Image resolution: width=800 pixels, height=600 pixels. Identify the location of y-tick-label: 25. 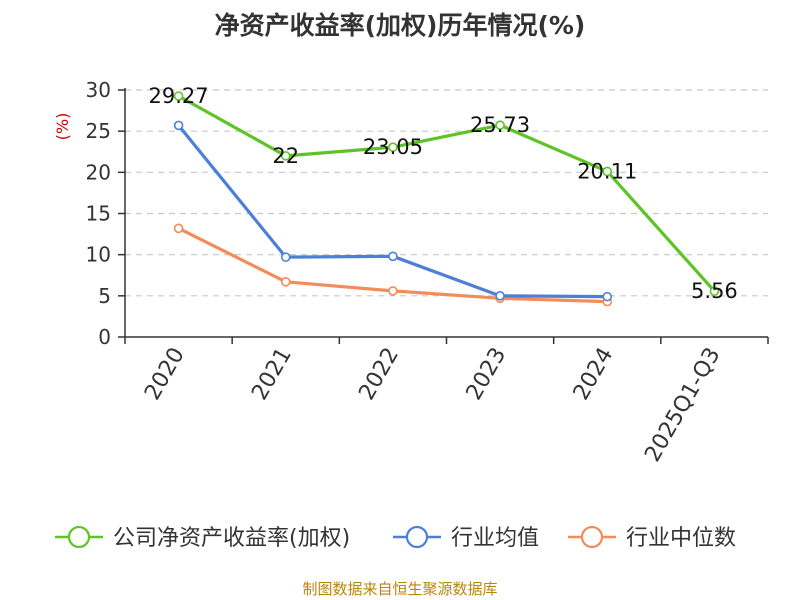
(98, 131).